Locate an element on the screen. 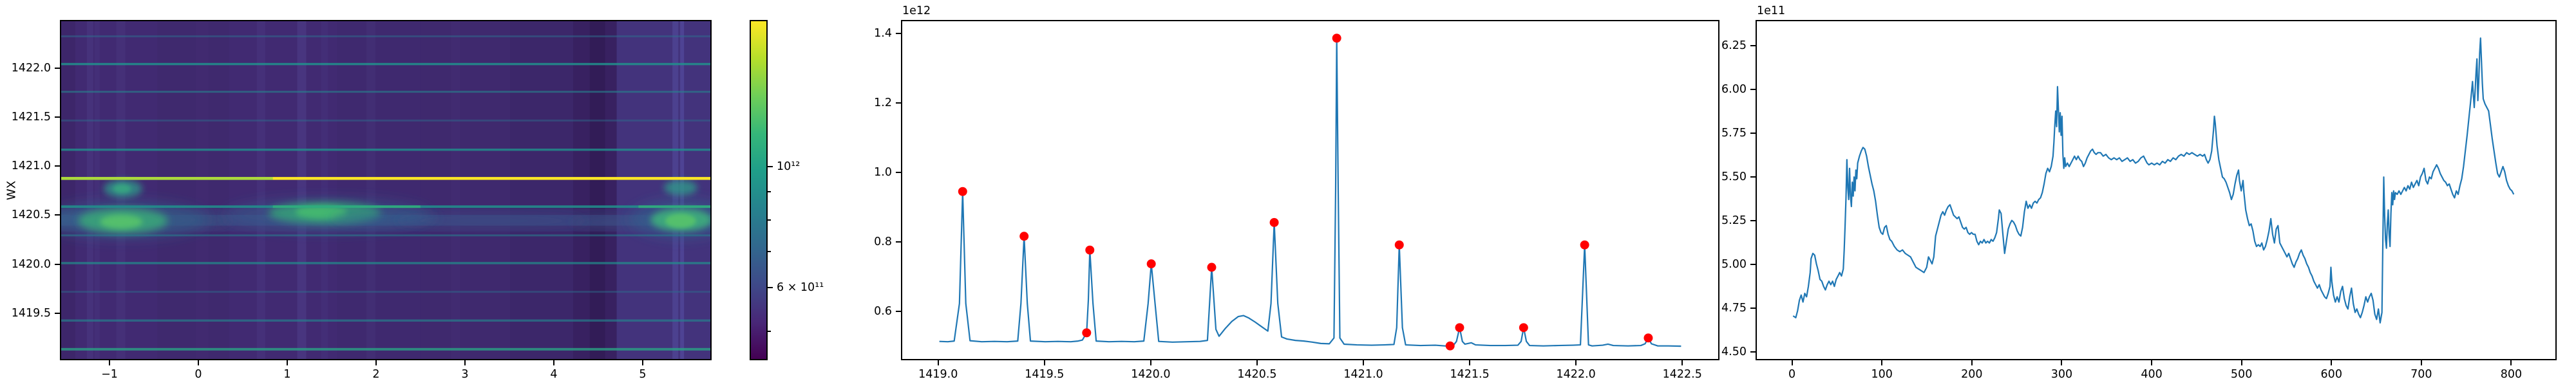 This screenshot has height=386, width=2576. x-tick-label: 100 is located at coordinates (1882, 374).